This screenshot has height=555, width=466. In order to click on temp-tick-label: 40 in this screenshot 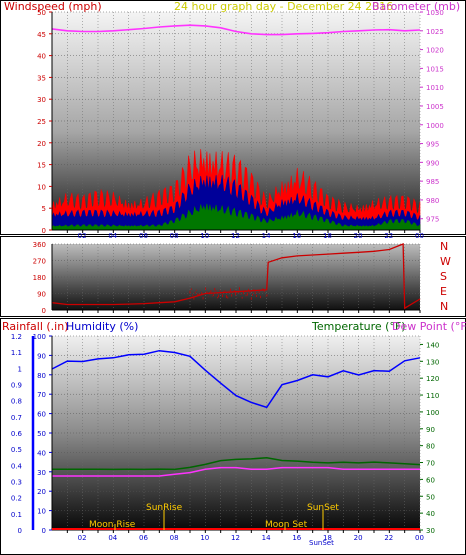, I will do `click(430, 514)`.